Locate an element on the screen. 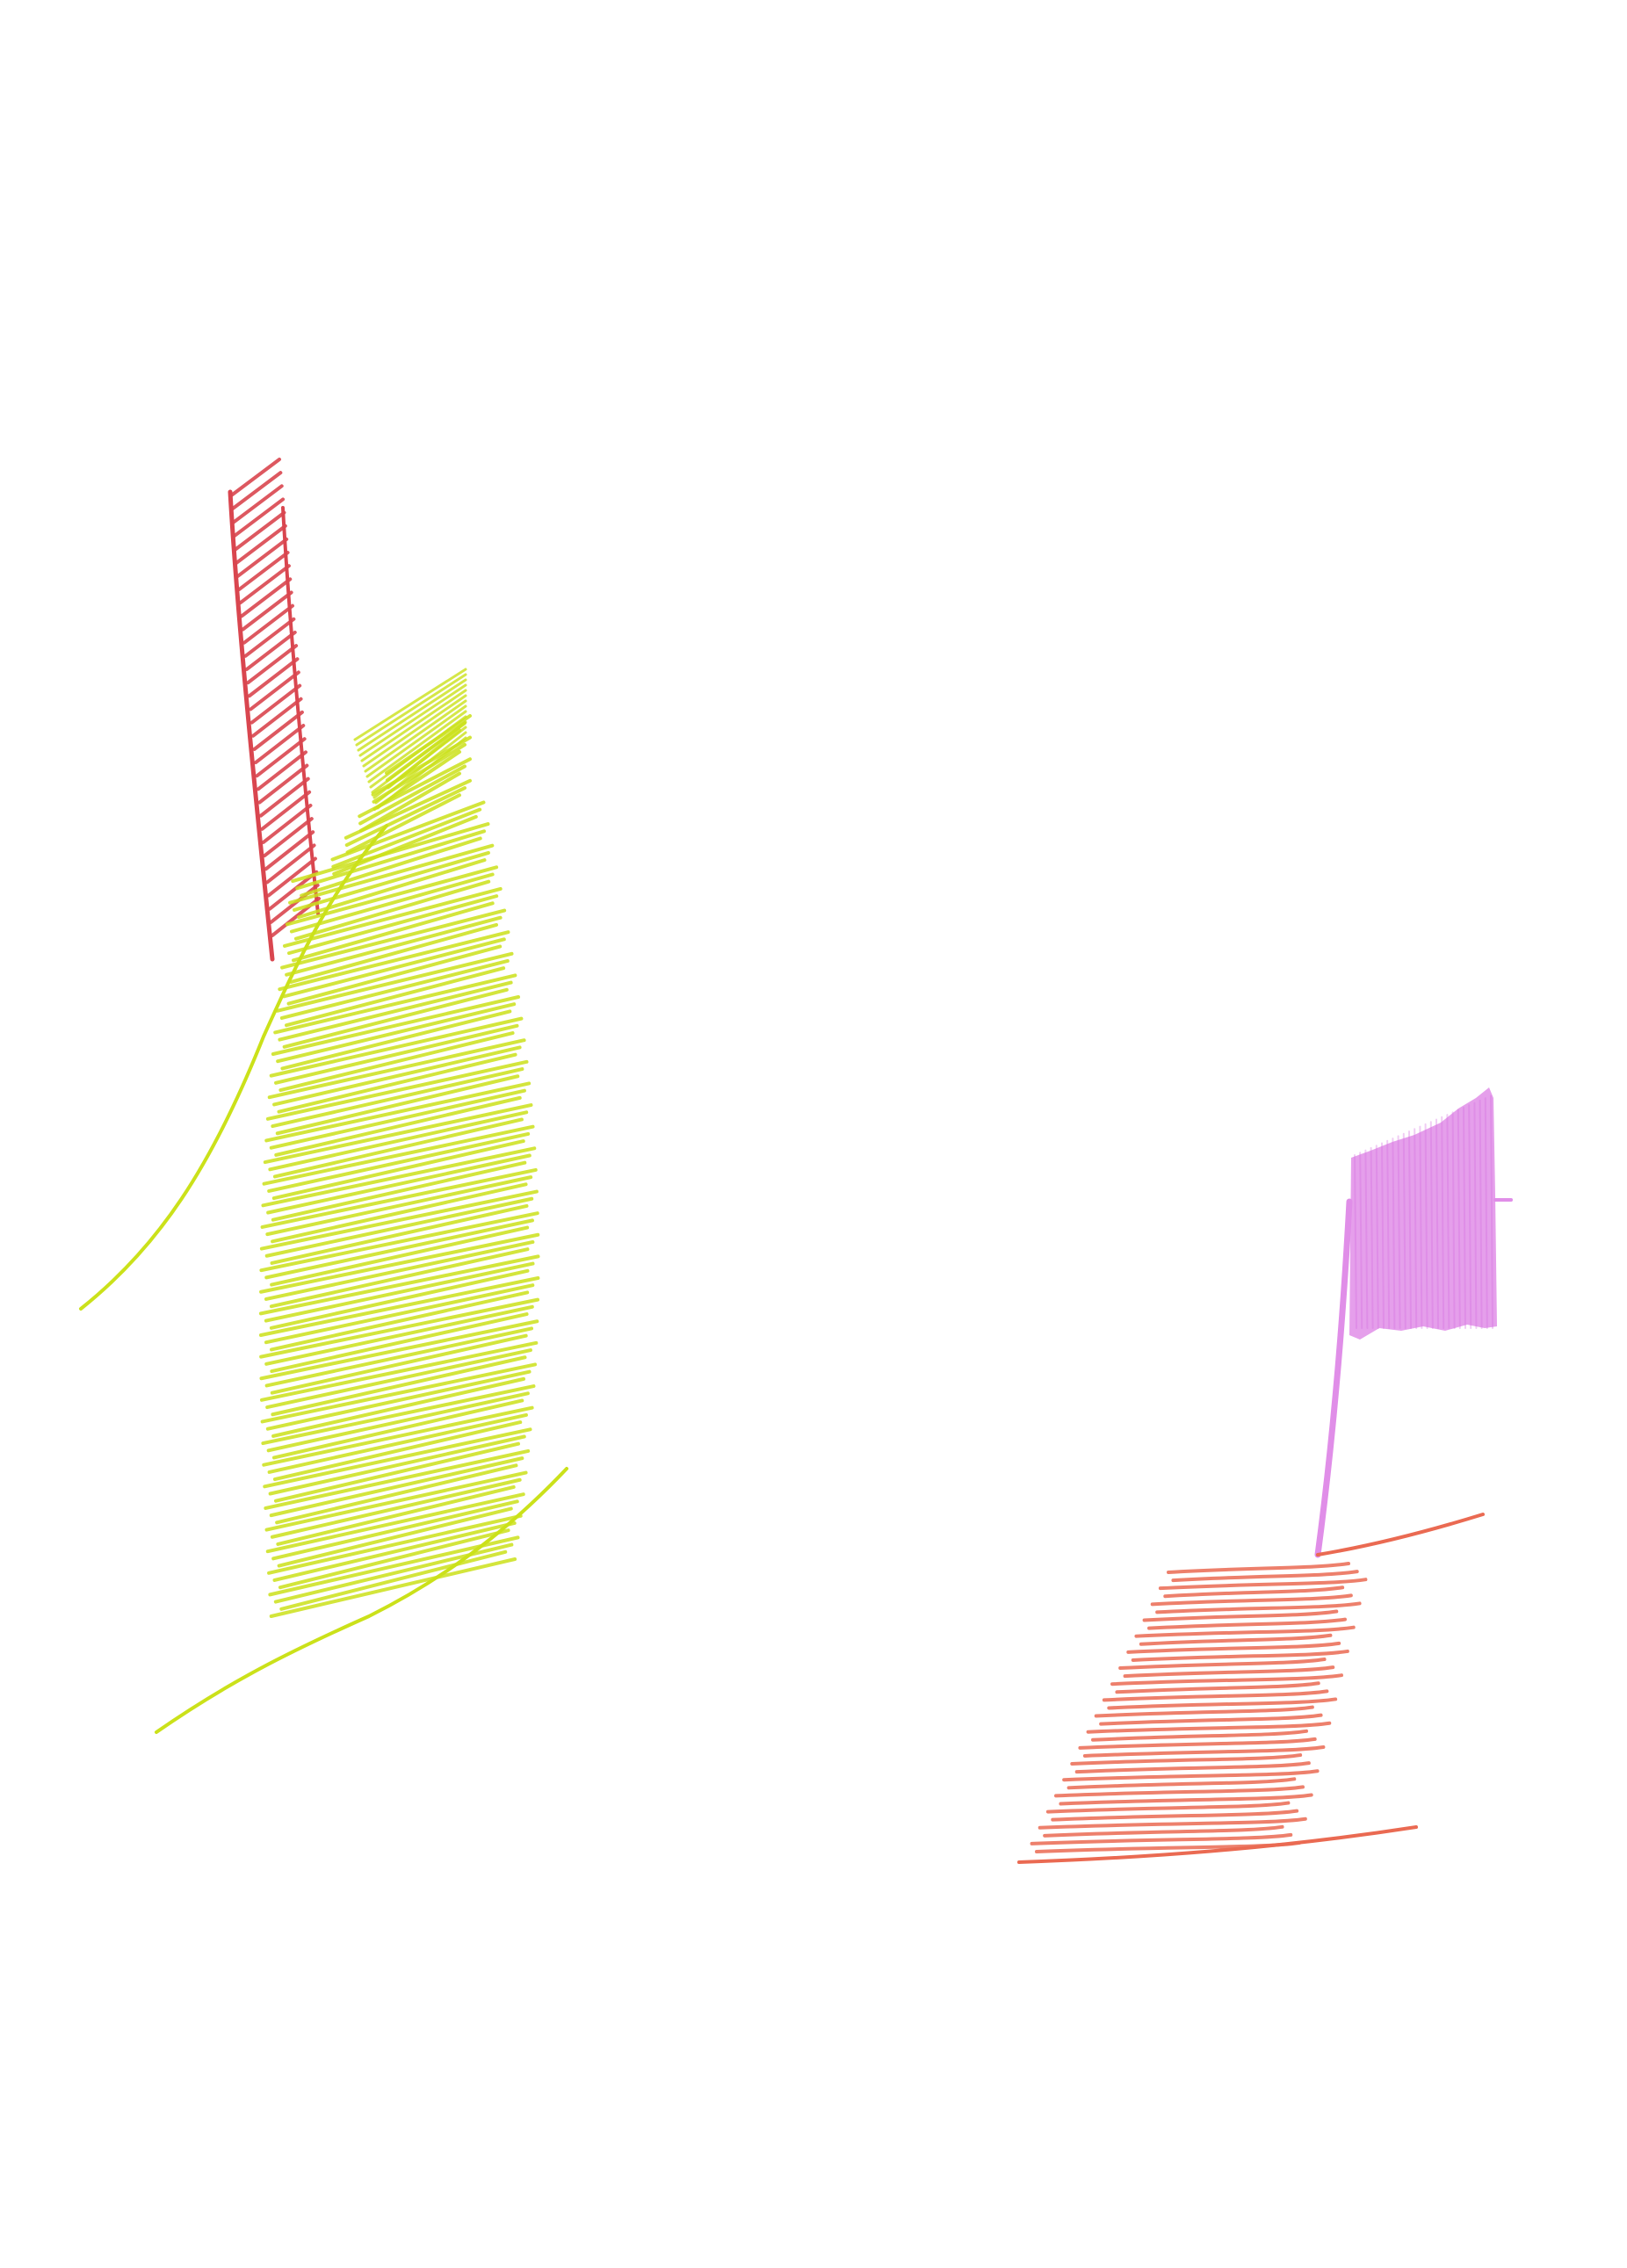  yellow-green-scribble is located at coordinates (399, 1143).